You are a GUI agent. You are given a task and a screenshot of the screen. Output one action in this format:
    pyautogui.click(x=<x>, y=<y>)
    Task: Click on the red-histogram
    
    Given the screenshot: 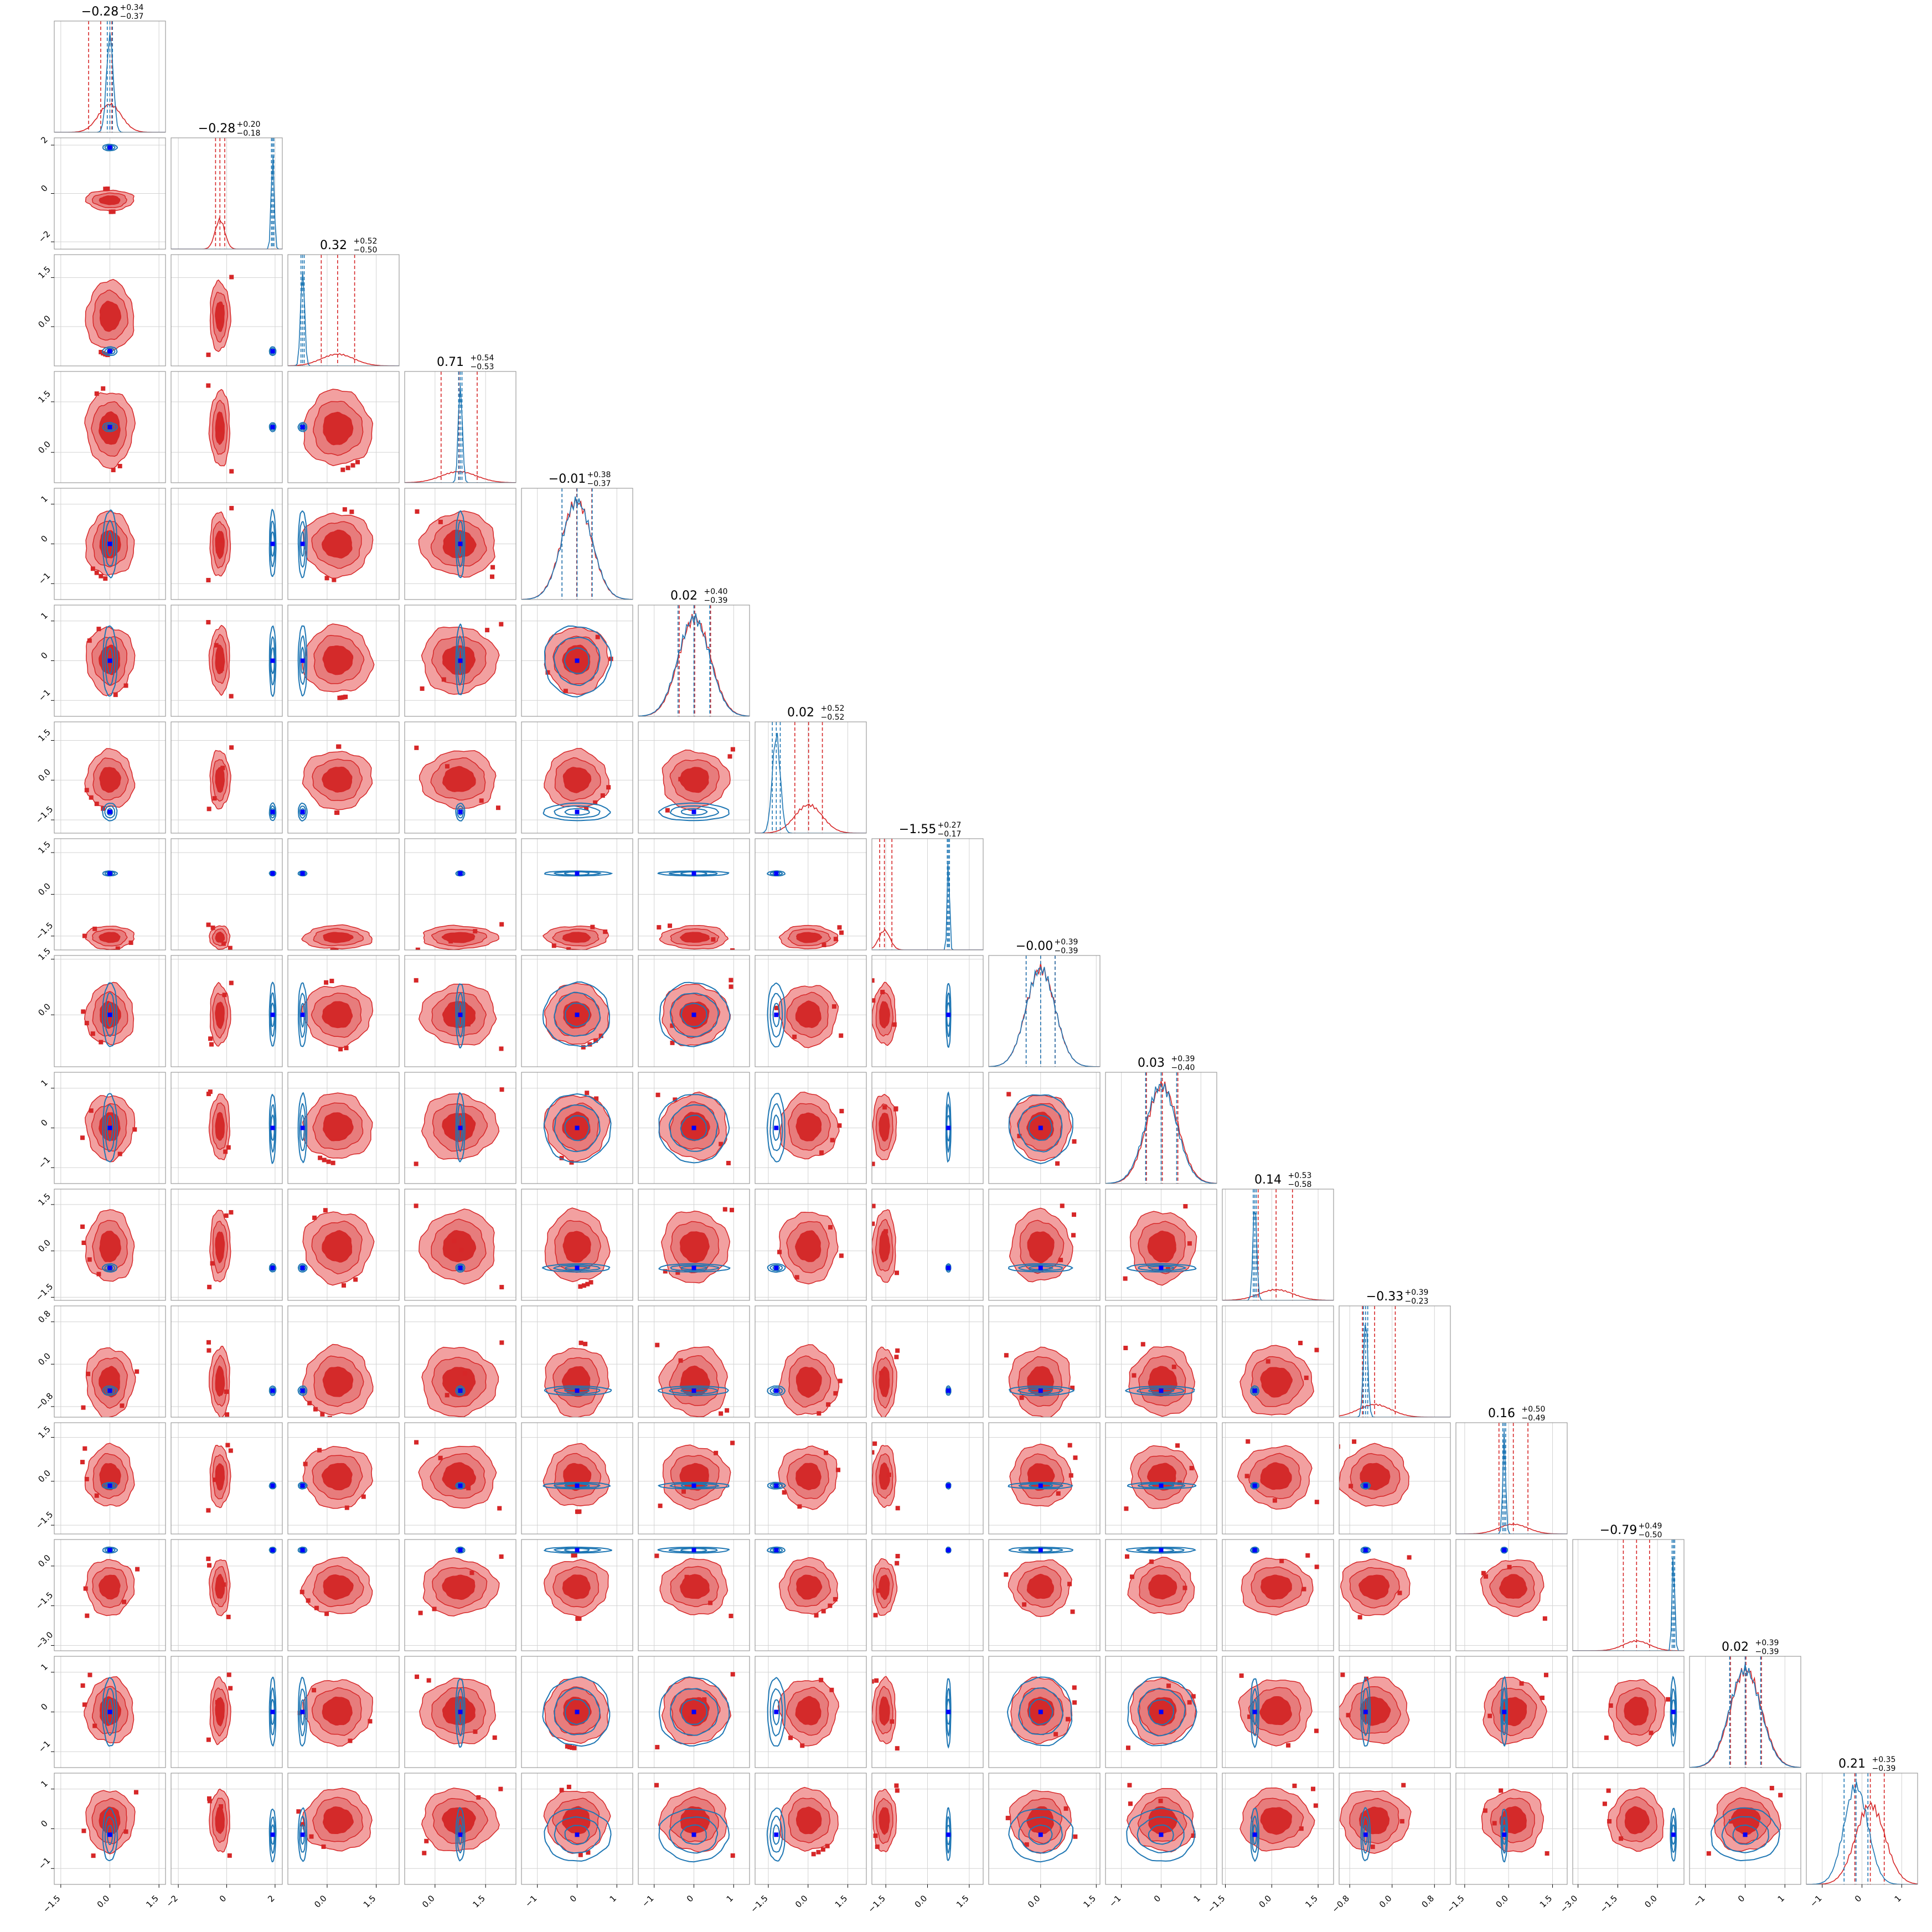 What is the action you would take?
    pyautogui.click(x=1394, y=1410)
    